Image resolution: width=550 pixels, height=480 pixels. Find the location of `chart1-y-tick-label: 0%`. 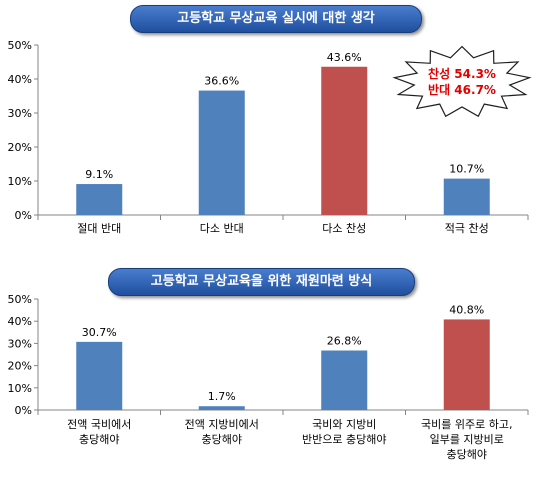

chart1-y-tick-label: 0% is located at coordinates (23, 215).